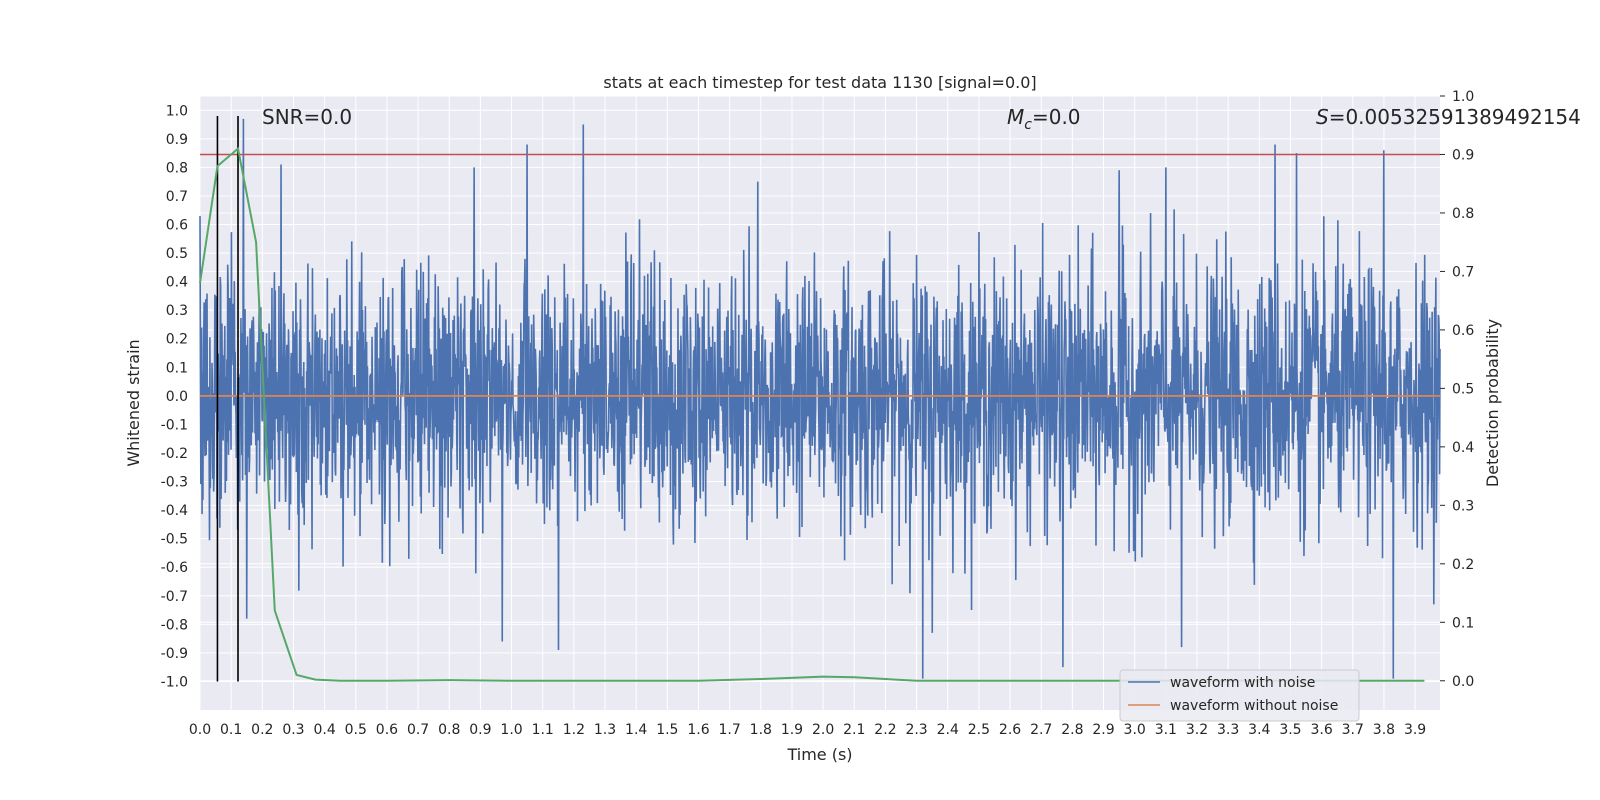 This screenshot has width=1600, height=800. What do you see at coordinates (1463, 155) in the screenshot?
I see `y2-tick-label: 0.9` at bounding box center [1463, 155].